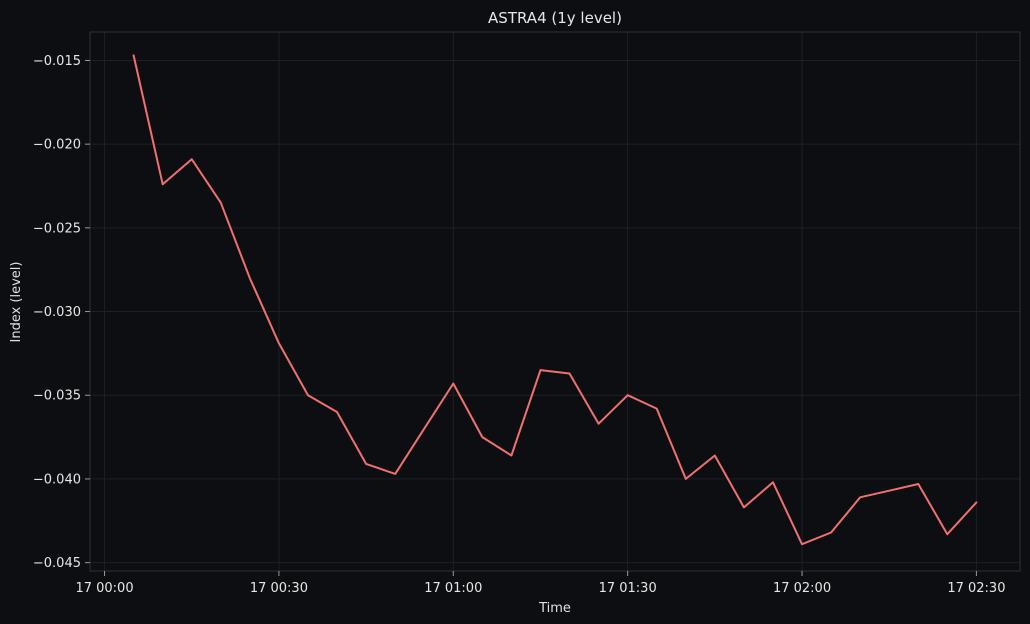 The image size is (1030, 624). What do you see at coordinates (16, 302) in the screenshot?
I see `y-axis-label: Index (level)` at bounding box center [16, 302].